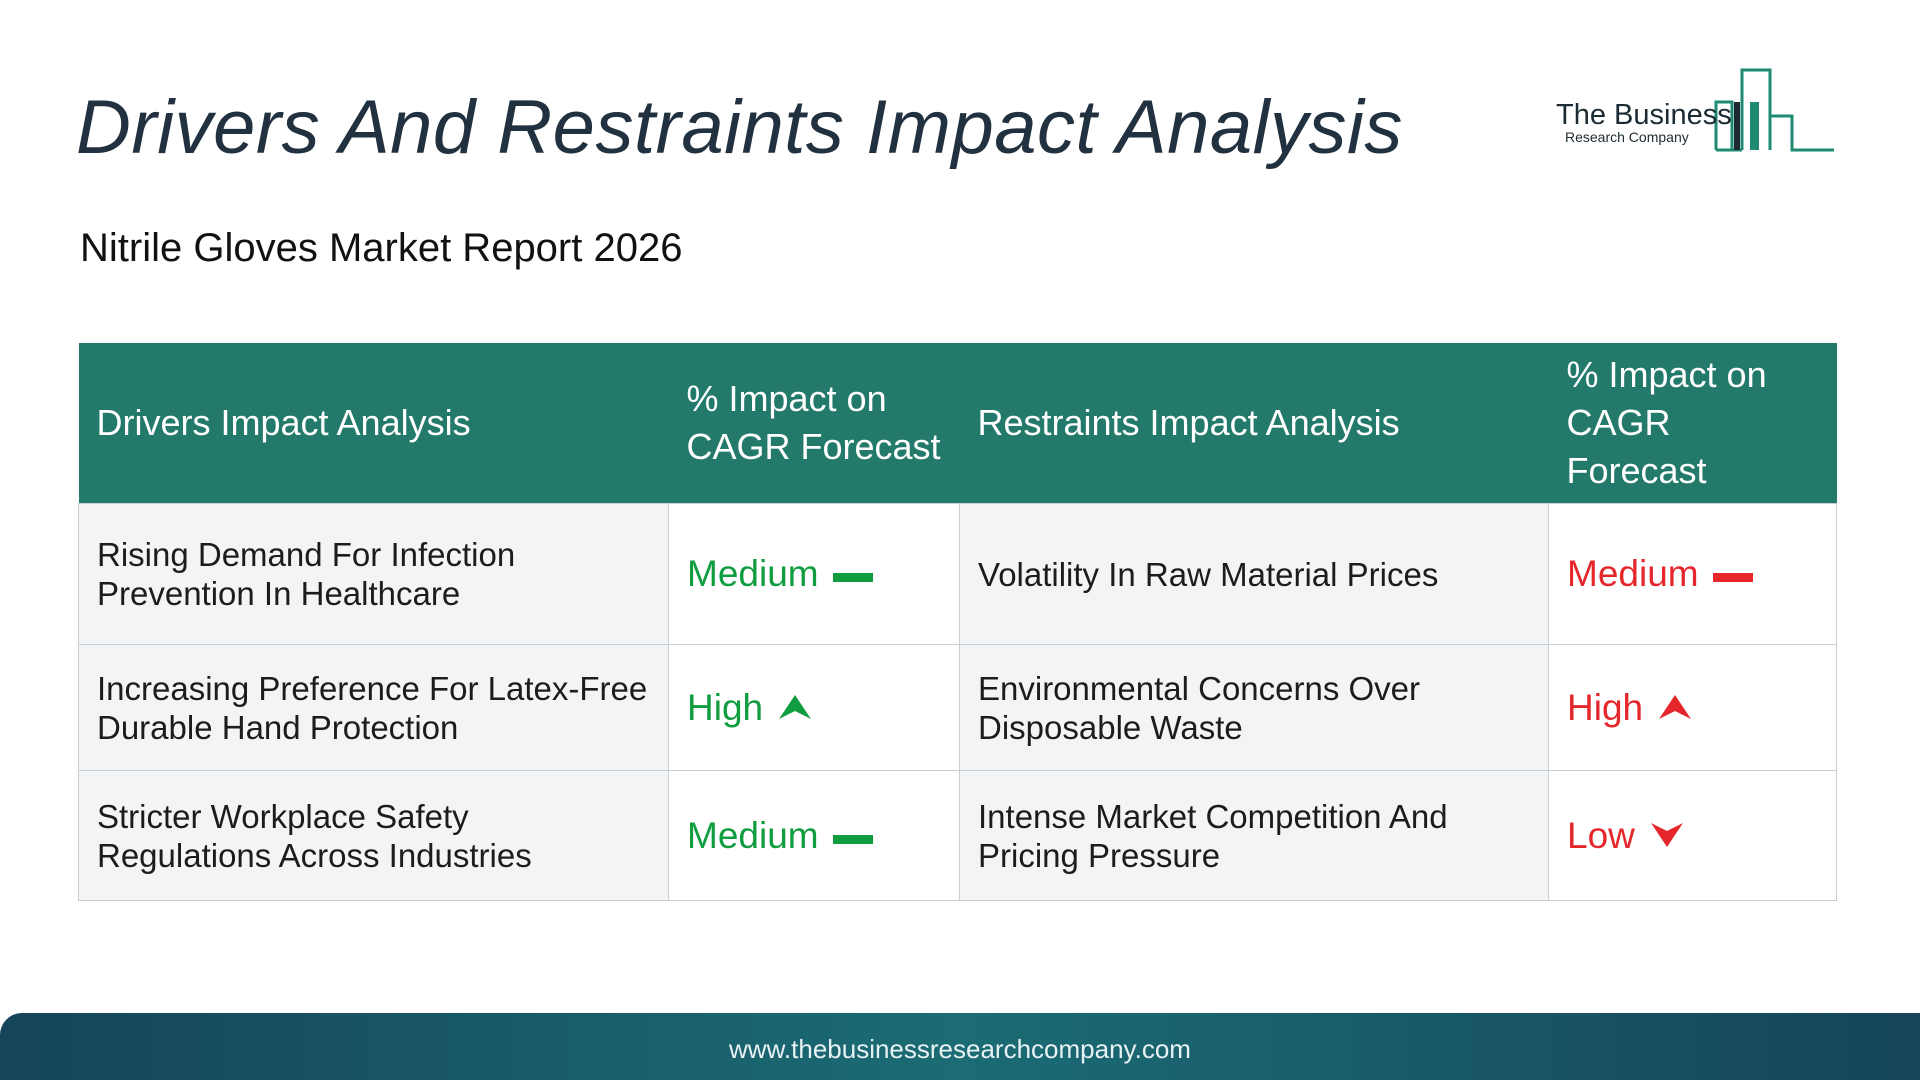 The image size is (1920, 1080). Describe the element at coordinates (1254, 423) in the screenshot. I see `restraints-column-header: Restraints Impact Analysis` at that location.